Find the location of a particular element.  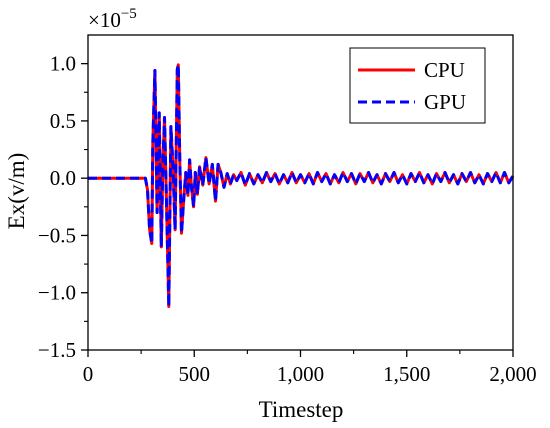

y-tick-label: 0.0 is located at coordinates (63, 178).